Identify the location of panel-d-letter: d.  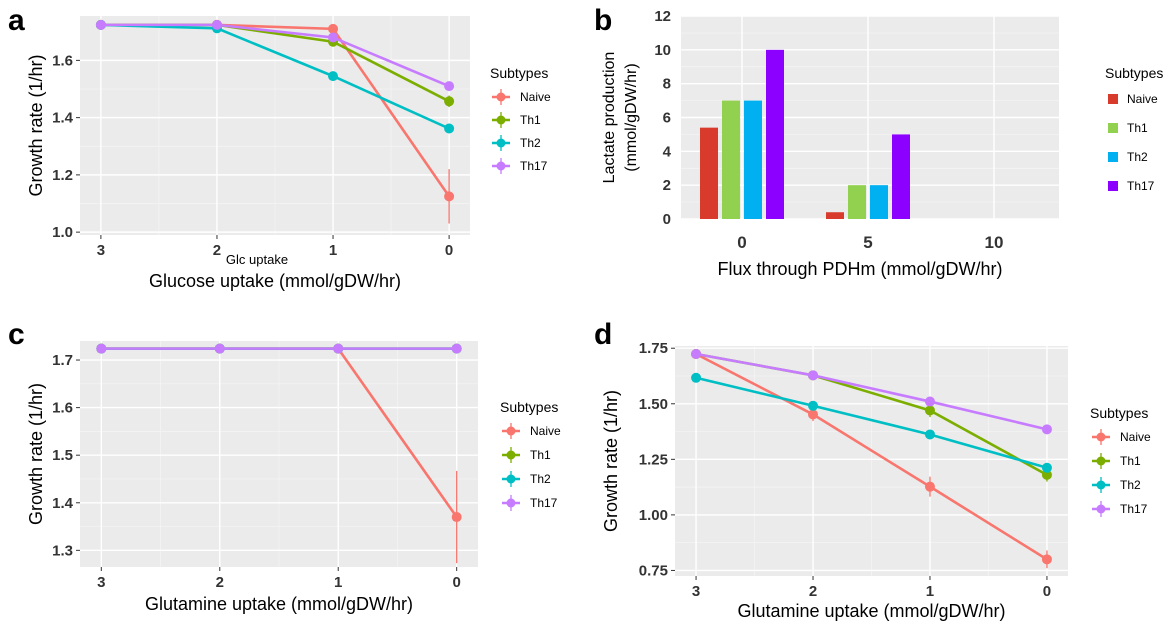
(603, 334).